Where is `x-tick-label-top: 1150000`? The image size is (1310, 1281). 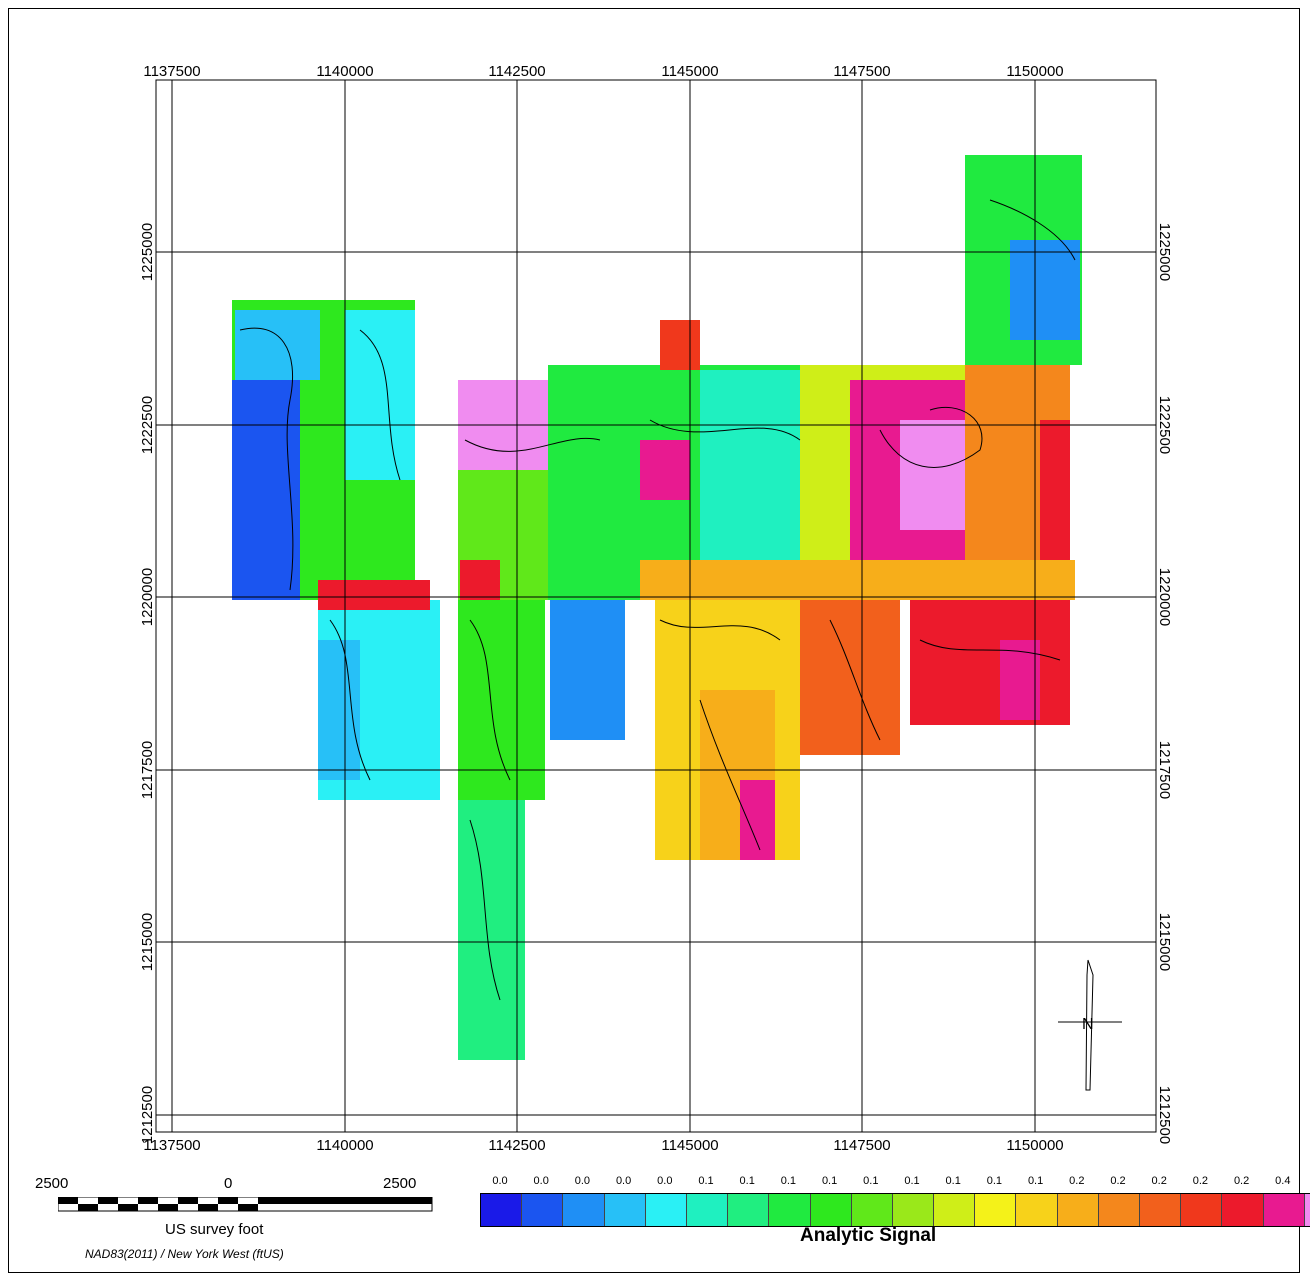
x-tick-label-top: 1150000 is located at coordinates (1034, 71).